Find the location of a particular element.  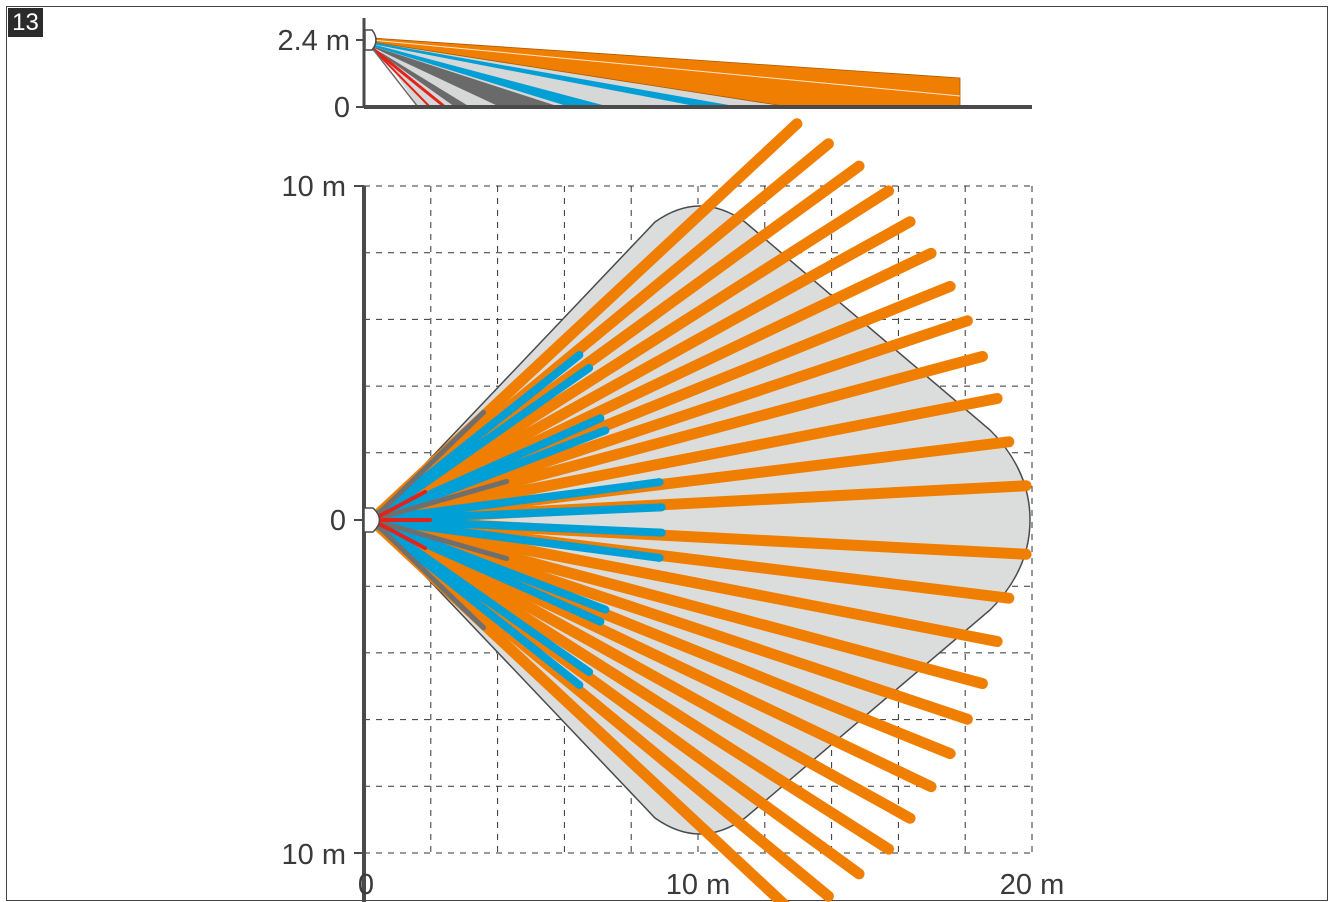

top-view-x-label-twenty: 20 m is located at coordinates (1032, 885).